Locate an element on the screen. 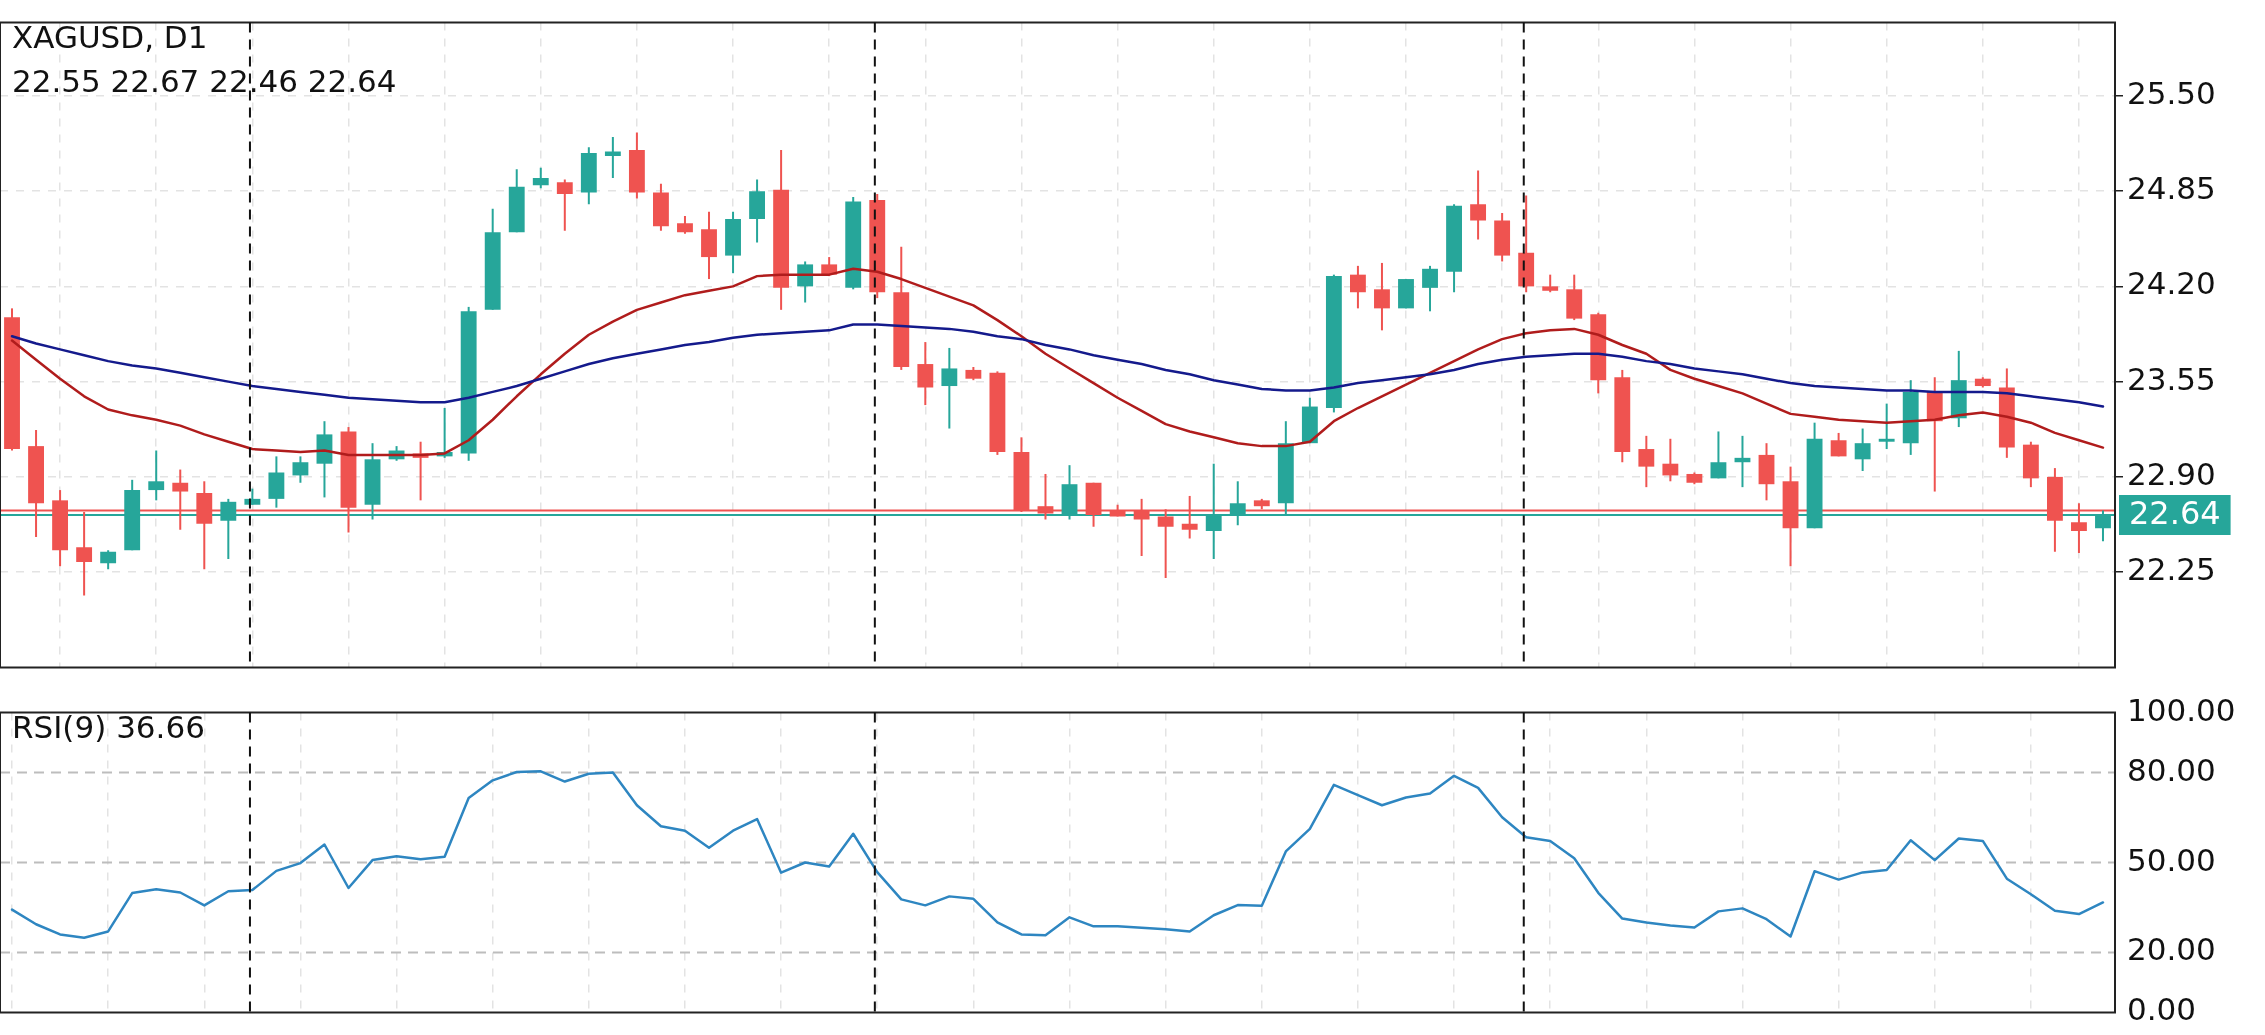  chart-title: RSI(9) 36.66 is located at coordinates (108, 727).